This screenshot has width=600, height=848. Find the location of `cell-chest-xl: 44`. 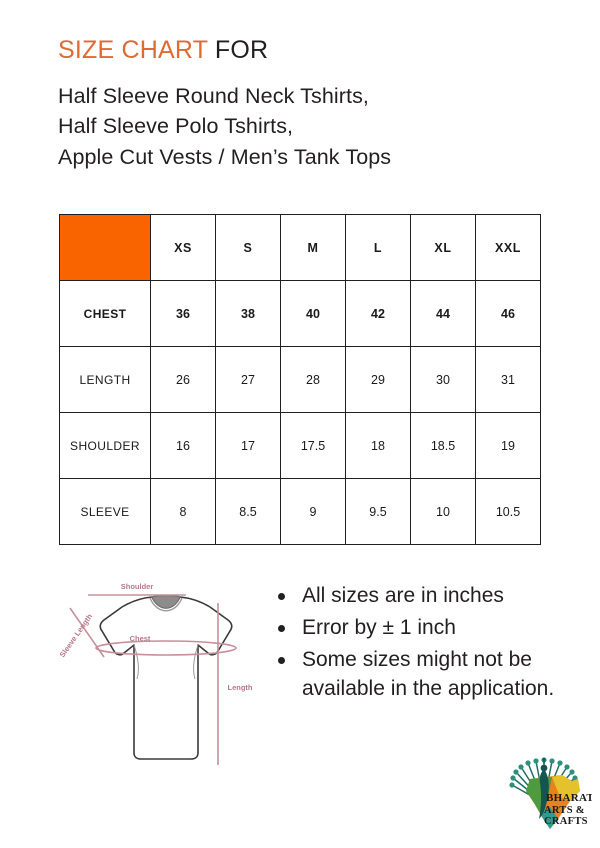

cell-chest-xl: 44 is located at coordinates (443, 313).